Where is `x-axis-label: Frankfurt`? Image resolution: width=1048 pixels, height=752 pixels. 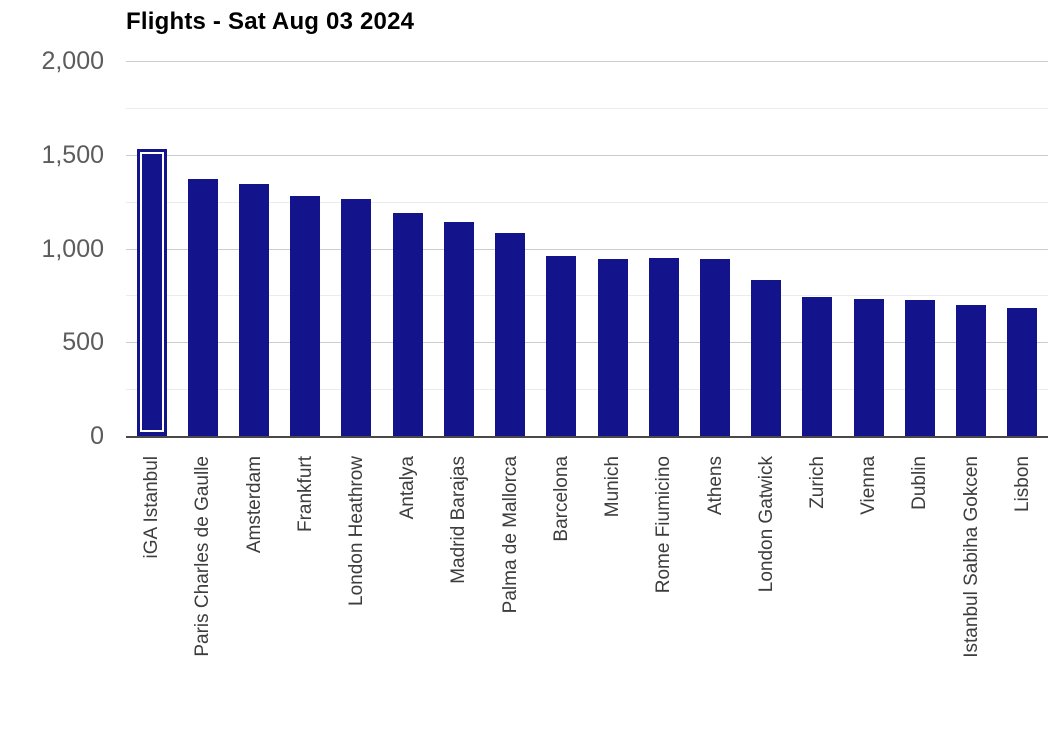
x-axis-label: Frankfurt is located at coordinates (305, 494).